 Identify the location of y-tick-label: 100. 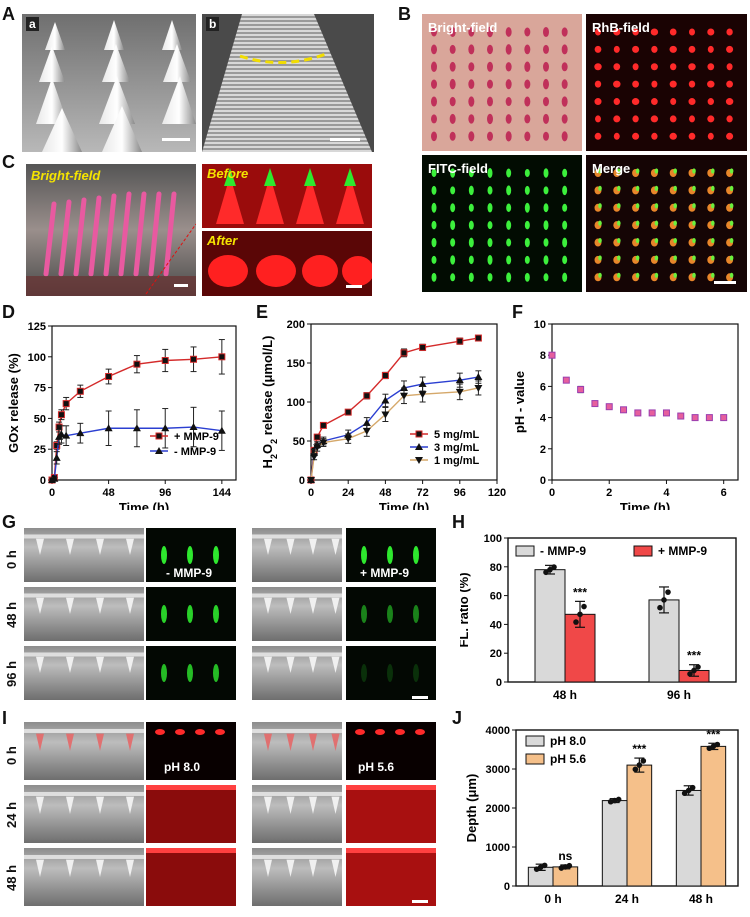
(493, 539).